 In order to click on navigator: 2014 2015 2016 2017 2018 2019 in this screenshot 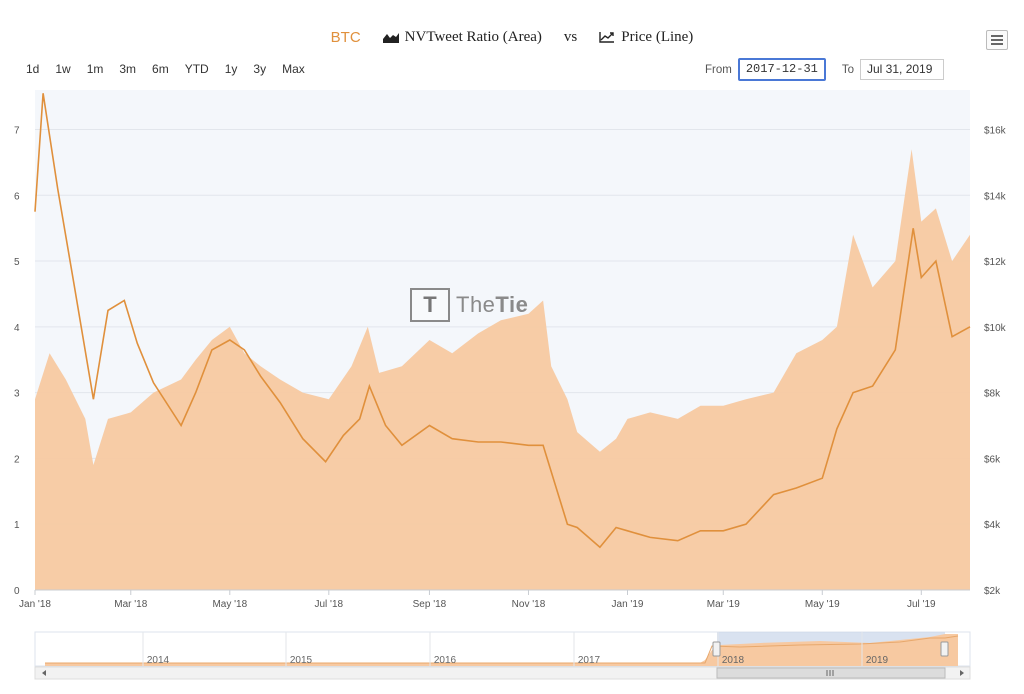, I will do `click(502, 649)`.